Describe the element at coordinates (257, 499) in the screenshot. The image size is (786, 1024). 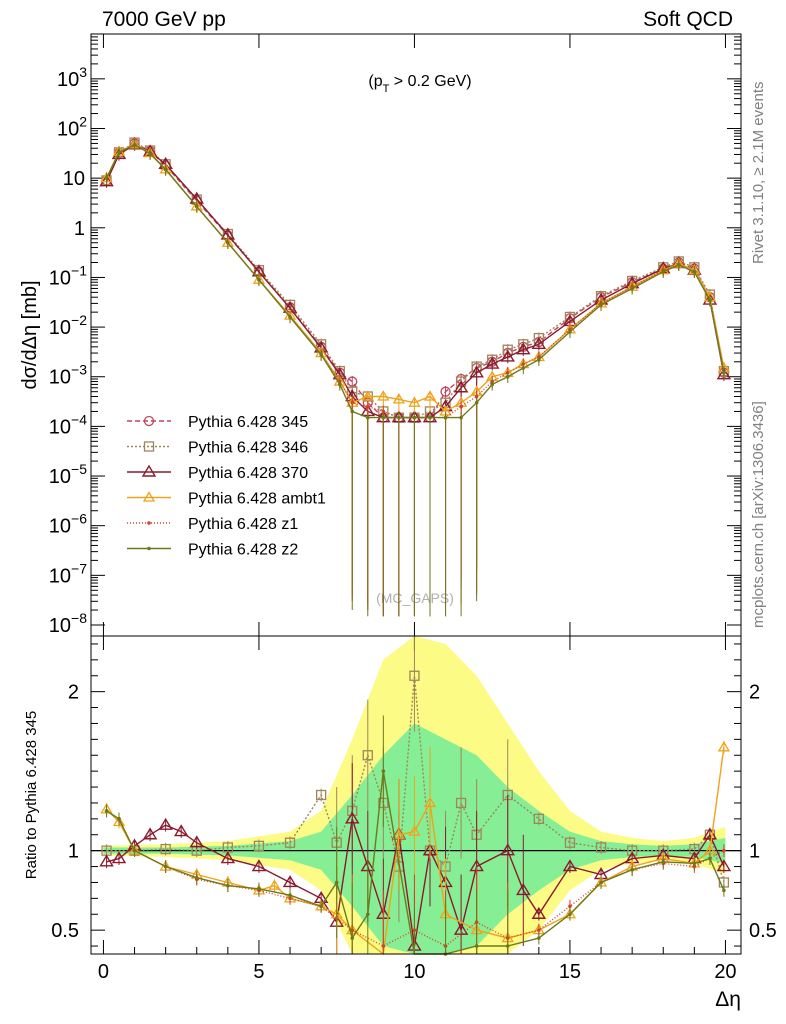
I see `legend-label: Pythia 6.428 ambt1` at that location.